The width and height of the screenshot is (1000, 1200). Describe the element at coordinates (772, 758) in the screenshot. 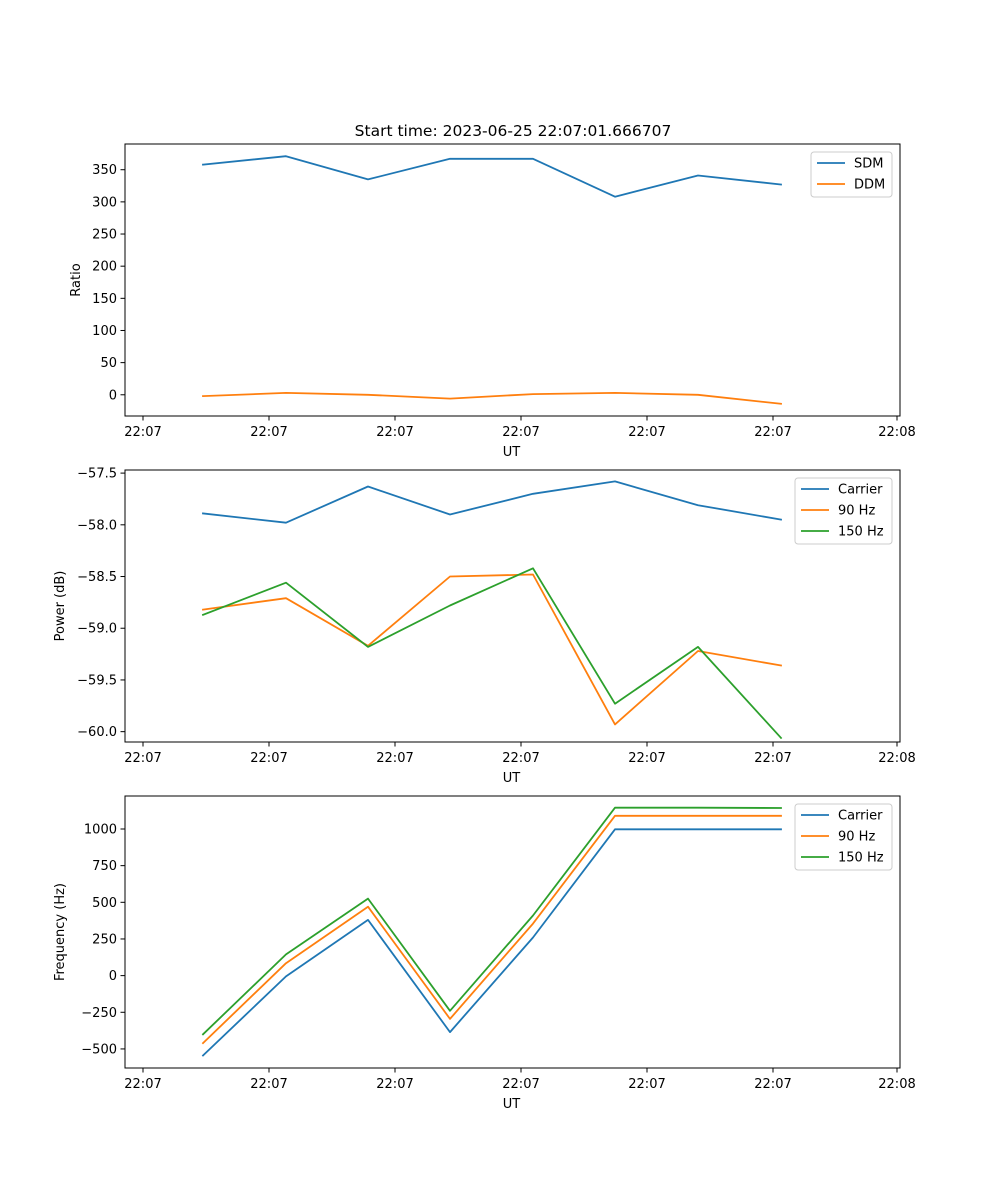

I see `power-x-tick-label-5: 22:07` at that location.